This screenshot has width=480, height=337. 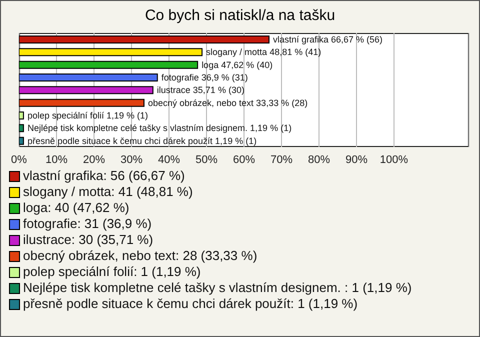 What do you see at coordinates (131, 160) in the screenshot?
I see `x-tick-label: 30%` at bounding box center [131, 160].